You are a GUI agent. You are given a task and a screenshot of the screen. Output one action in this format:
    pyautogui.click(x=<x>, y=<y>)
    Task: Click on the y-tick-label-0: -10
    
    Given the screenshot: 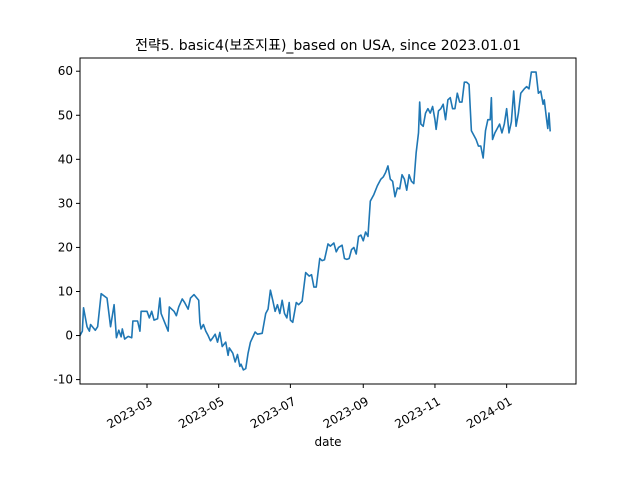 What is the action you would take?
    pyautogui.click(x=63, y=380)
    